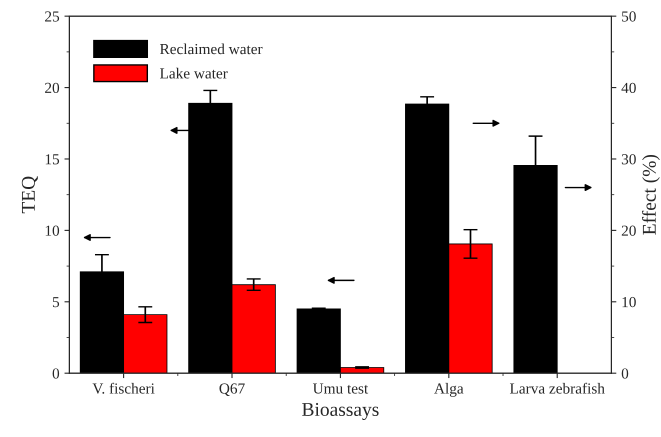 The height and width of the screenshot is (437, 661). What do you see at coordinates (30, 195) in the screenshot?
I see `y-axis-title: TEQ` at bounding box center [30, 195].